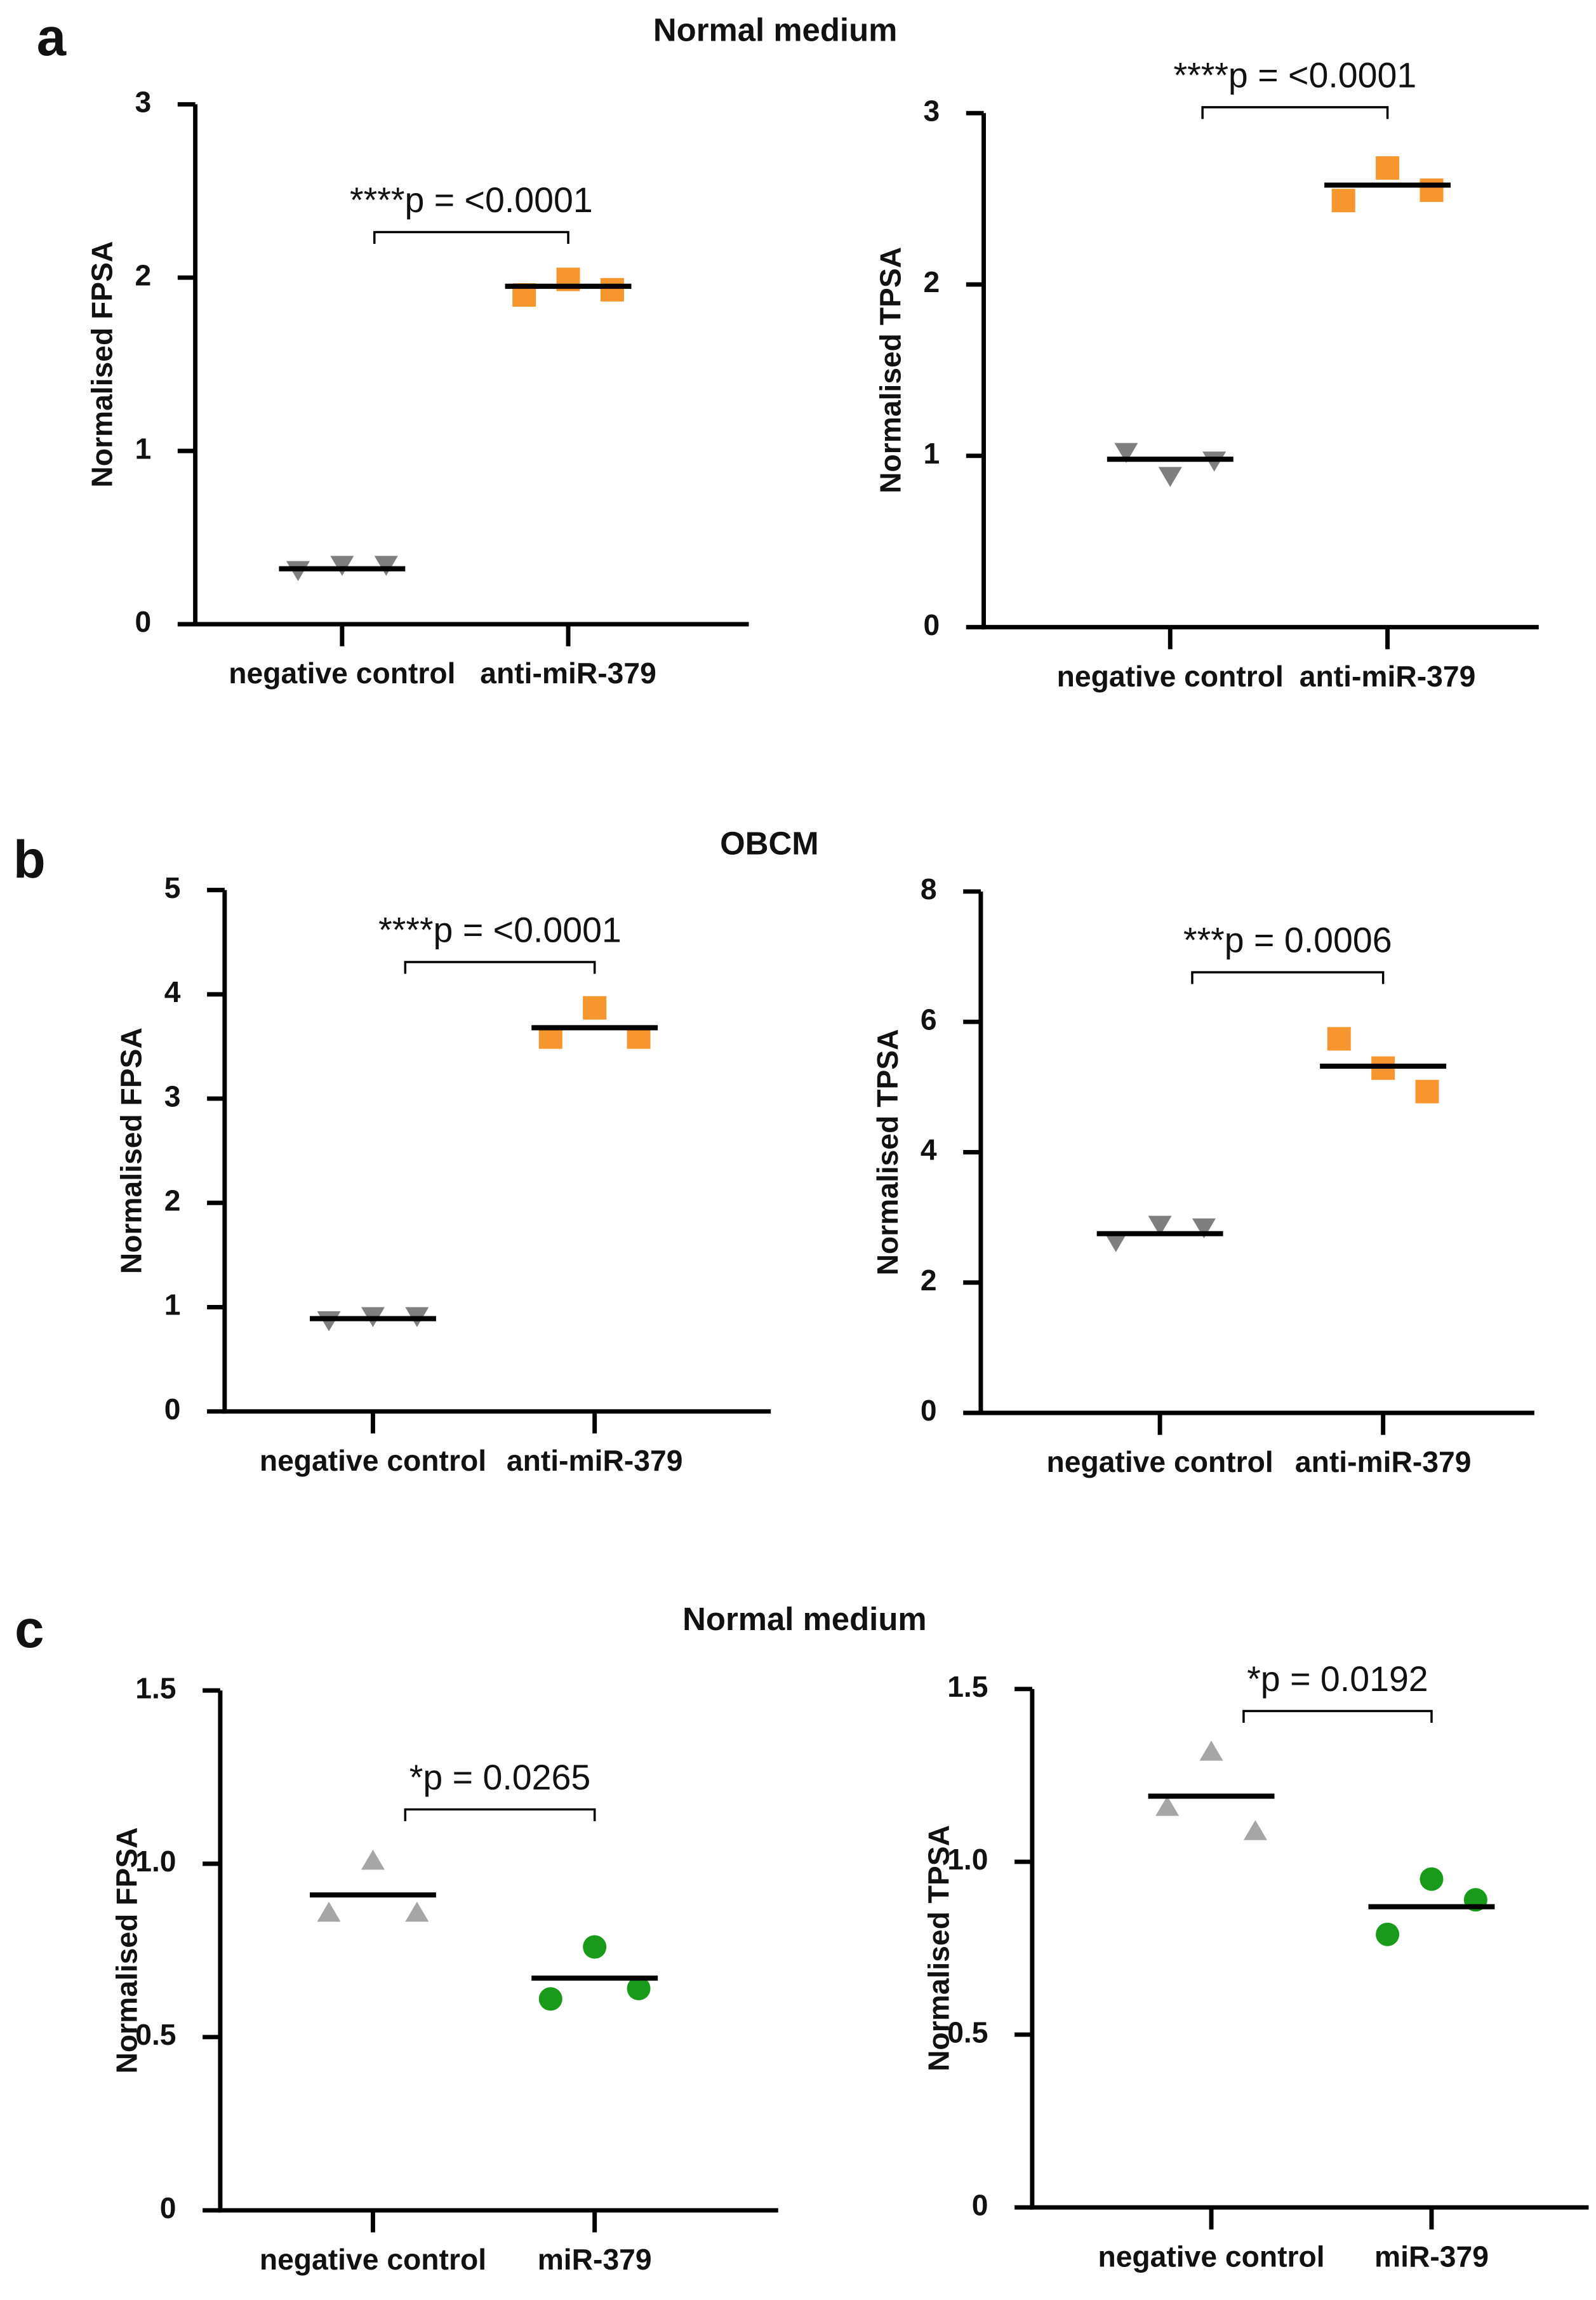 The height and width of the screenshot is (2300, 1596). Describe the element at coordinates (29, 859) in the screenshot. I see `panel-letter: b` at that location.